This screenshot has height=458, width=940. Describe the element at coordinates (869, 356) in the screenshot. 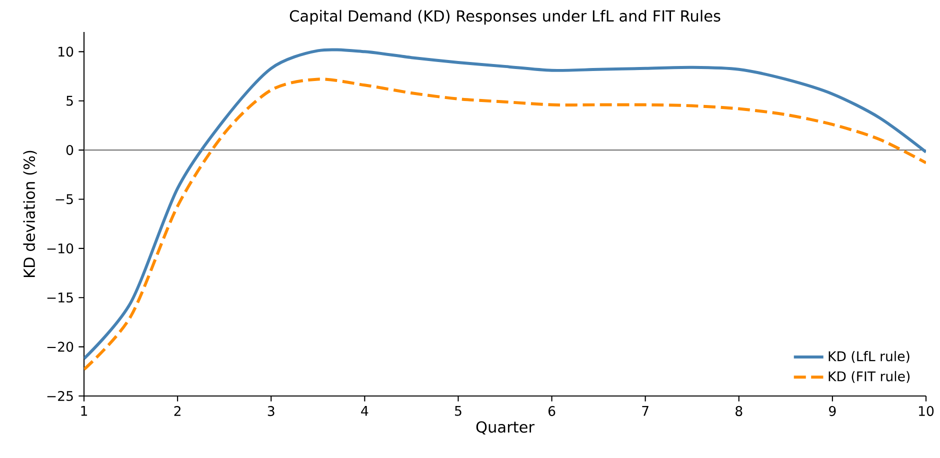

I see `legend-label: KD (LfL rule)` at that location.